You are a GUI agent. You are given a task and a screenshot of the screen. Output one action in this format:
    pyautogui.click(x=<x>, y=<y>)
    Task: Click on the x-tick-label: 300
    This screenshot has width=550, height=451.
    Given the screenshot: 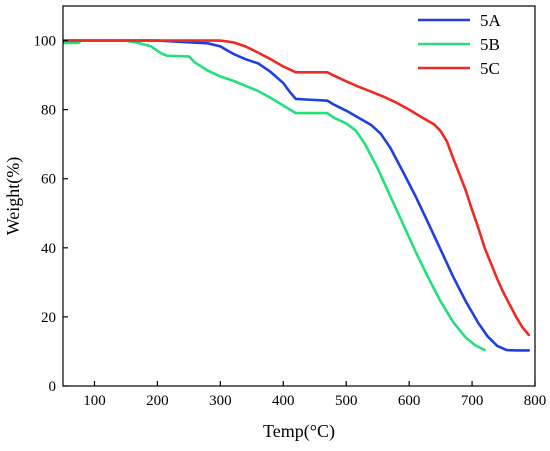 What is the action you would take?
    pyautogui.click(x=220, y=401)
    